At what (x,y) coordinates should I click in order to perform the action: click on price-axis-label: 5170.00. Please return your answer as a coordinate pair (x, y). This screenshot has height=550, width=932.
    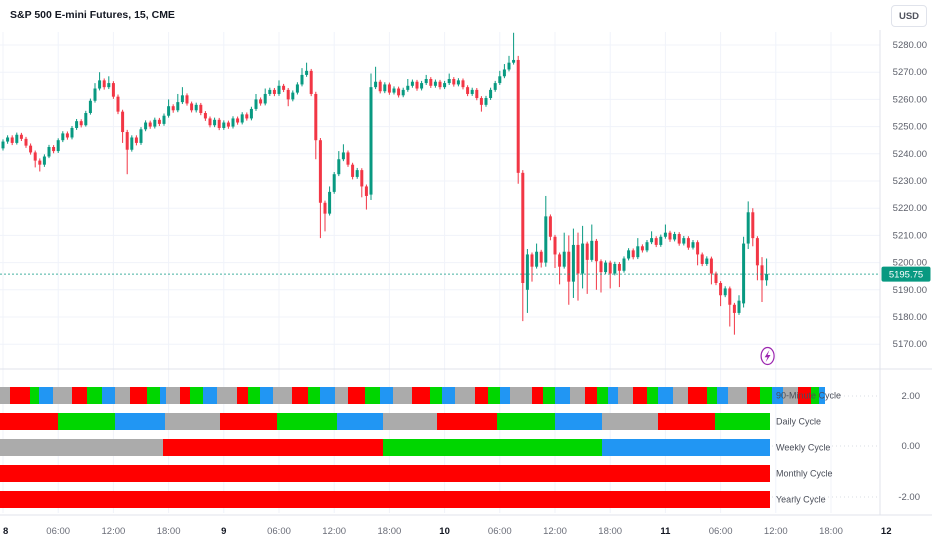
    Looking at the image, I should click on (910, 344).